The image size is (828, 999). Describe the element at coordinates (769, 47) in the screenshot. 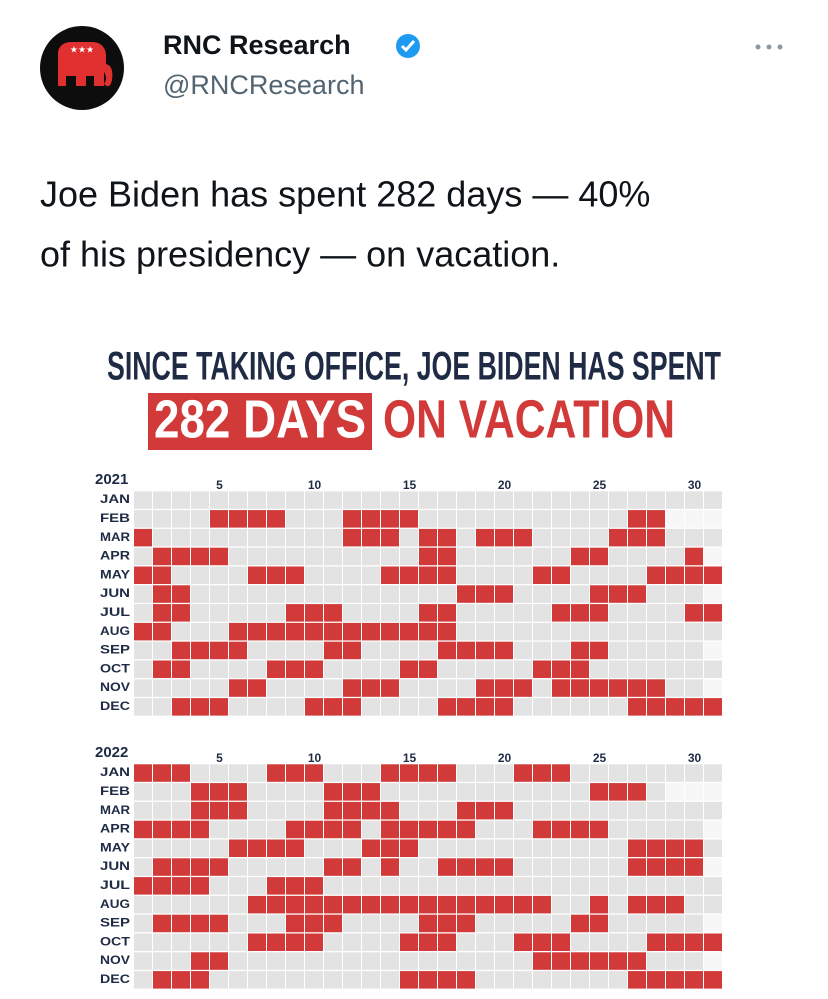

I see `more-button` at that location.